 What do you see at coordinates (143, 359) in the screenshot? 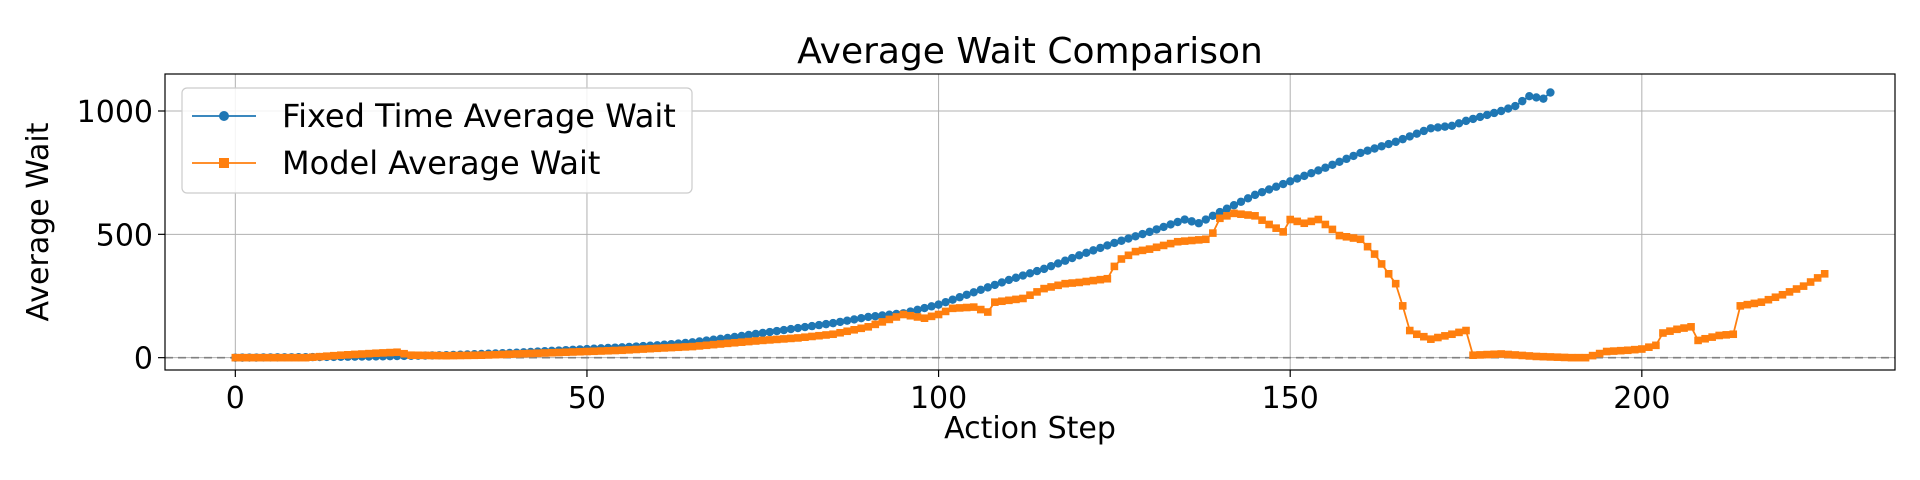
I see `y-tick-label: 0` at bounding box center [143, 359].